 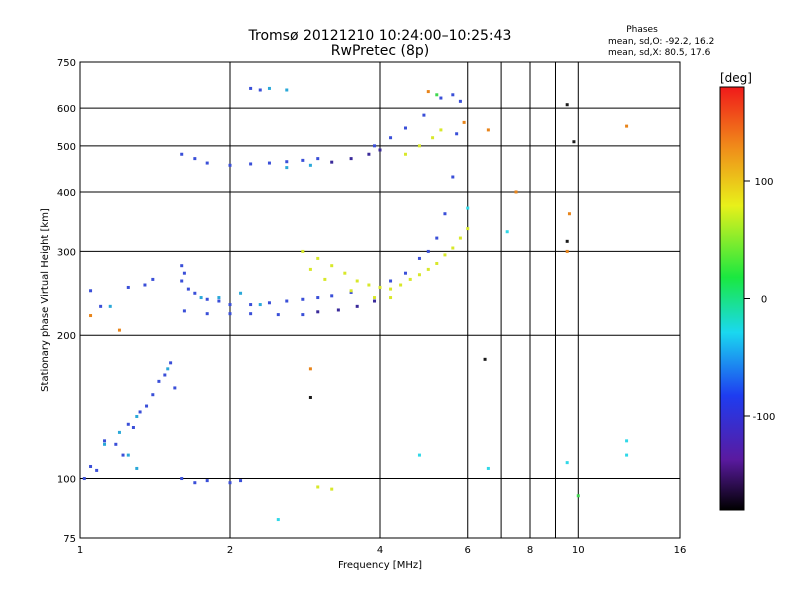 What do you see at coordinates (230, 550) in the screenshot?
I see `x-tick-label: 2` at bounding box center [230, 550].